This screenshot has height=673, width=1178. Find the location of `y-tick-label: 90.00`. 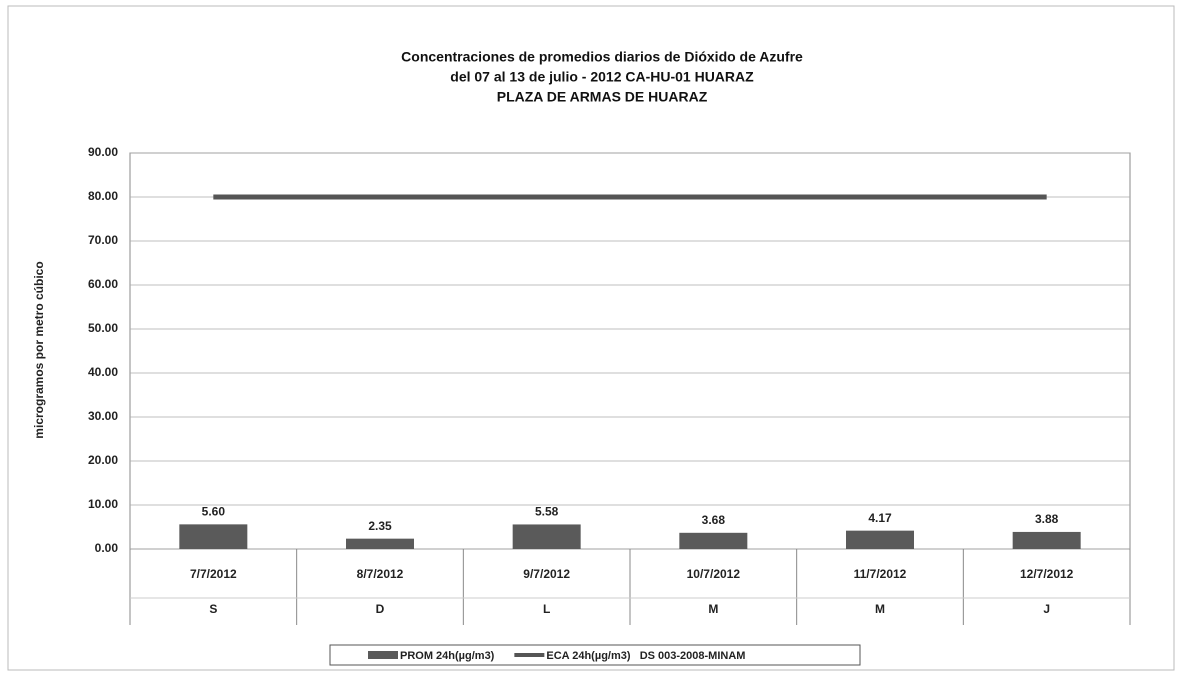

y-tick-label: 90.00 is located at coordinates (103, 152).